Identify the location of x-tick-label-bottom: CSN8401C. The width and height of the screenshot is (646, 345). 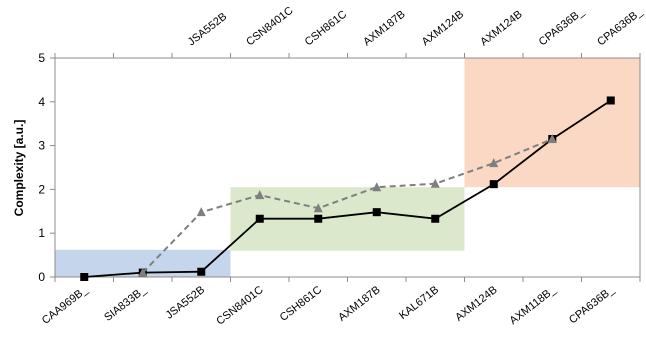
(239, 306).